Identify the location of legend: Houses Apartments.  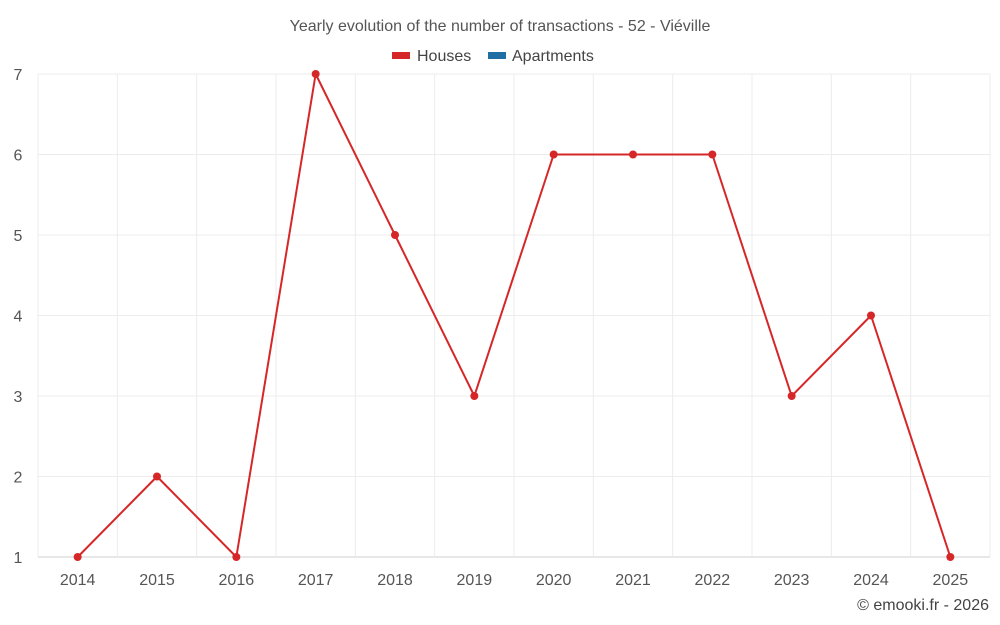
(493, 56).